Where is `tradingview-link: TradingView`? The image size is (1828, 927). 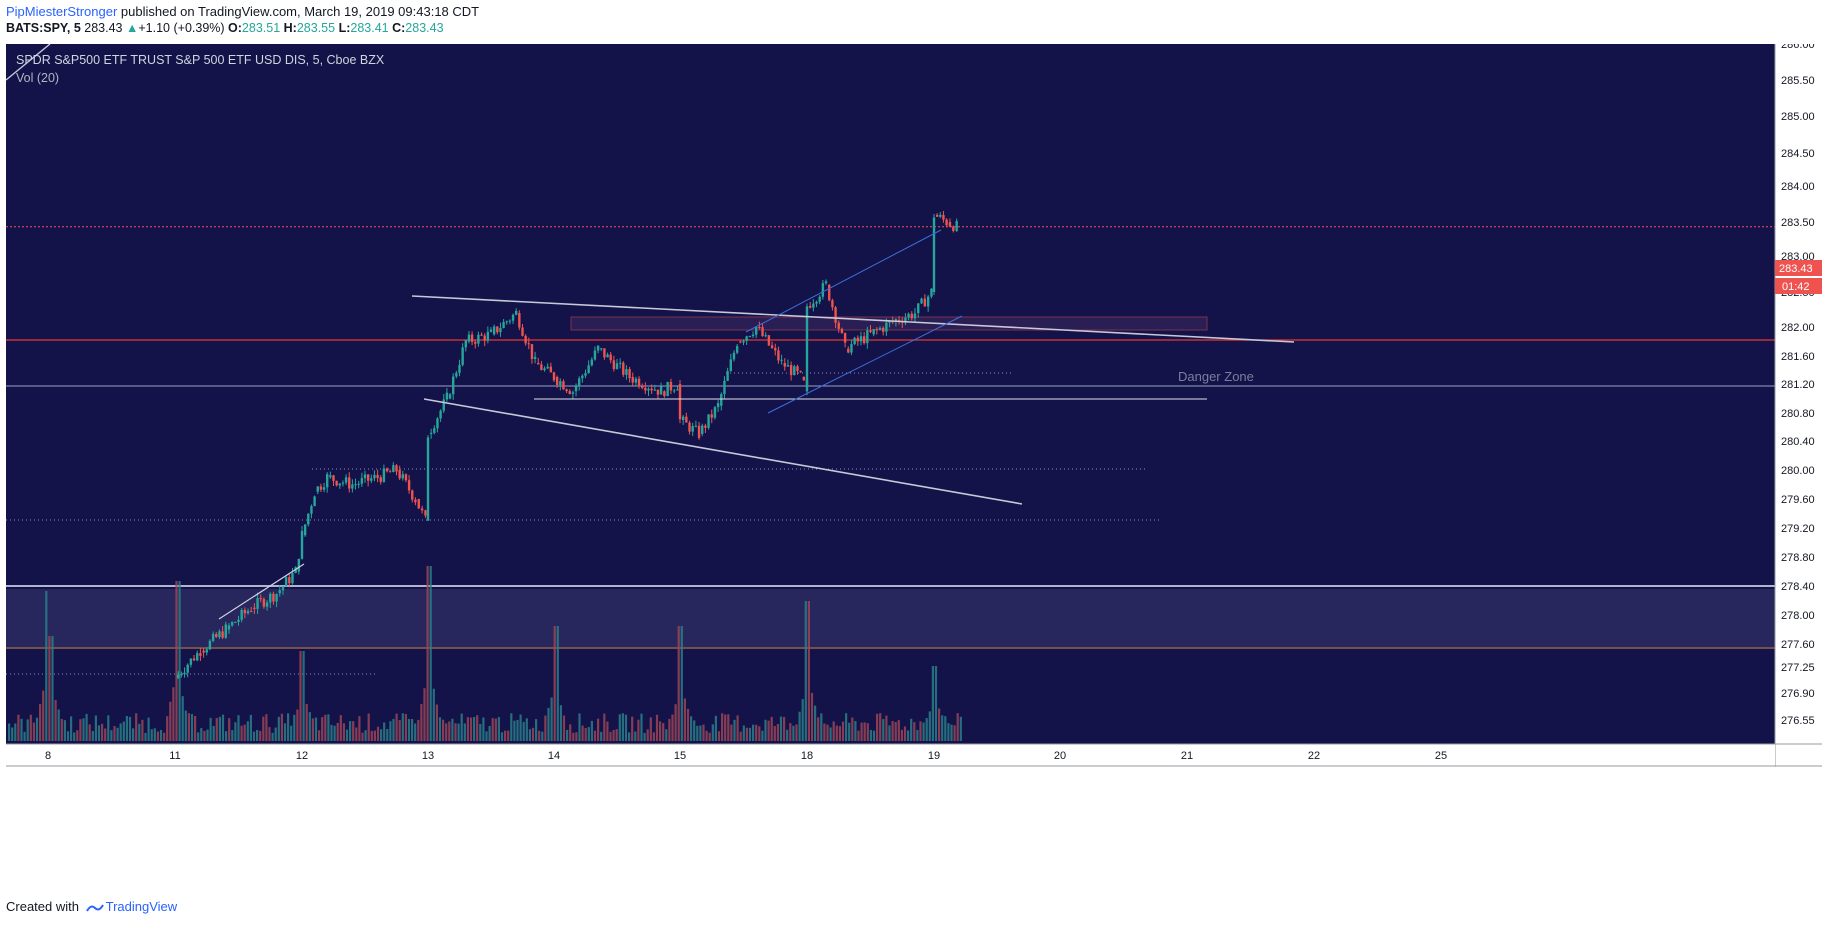
tradingview-link: TradingView is located at coordinates (141, 906).